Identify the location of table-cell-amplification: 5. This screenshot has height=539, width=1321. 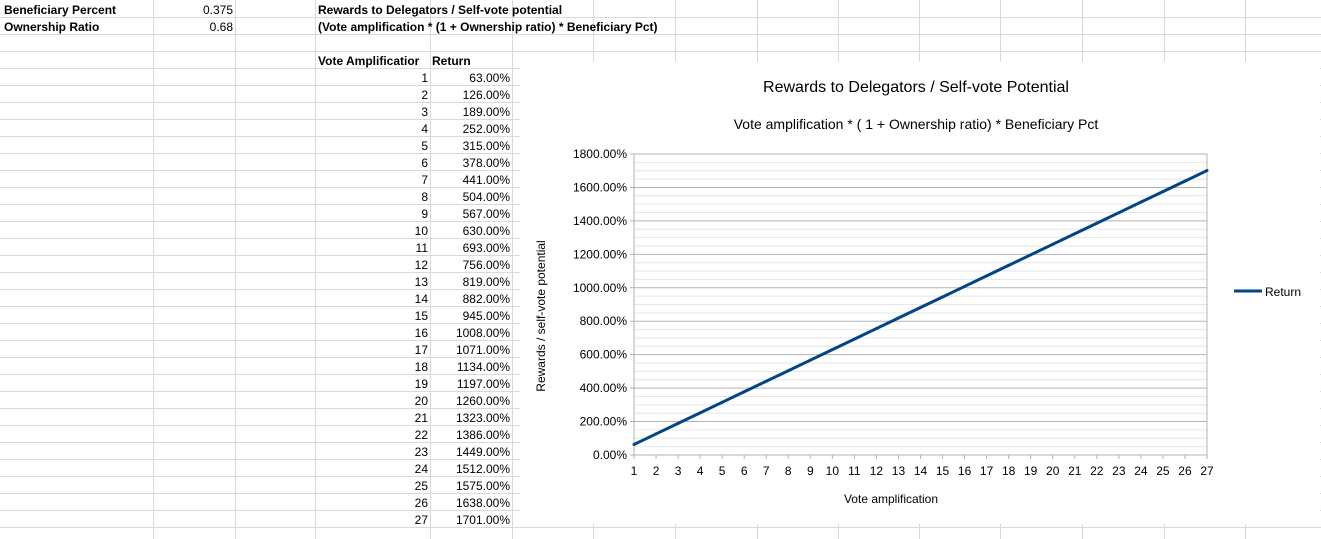
(424, 146).